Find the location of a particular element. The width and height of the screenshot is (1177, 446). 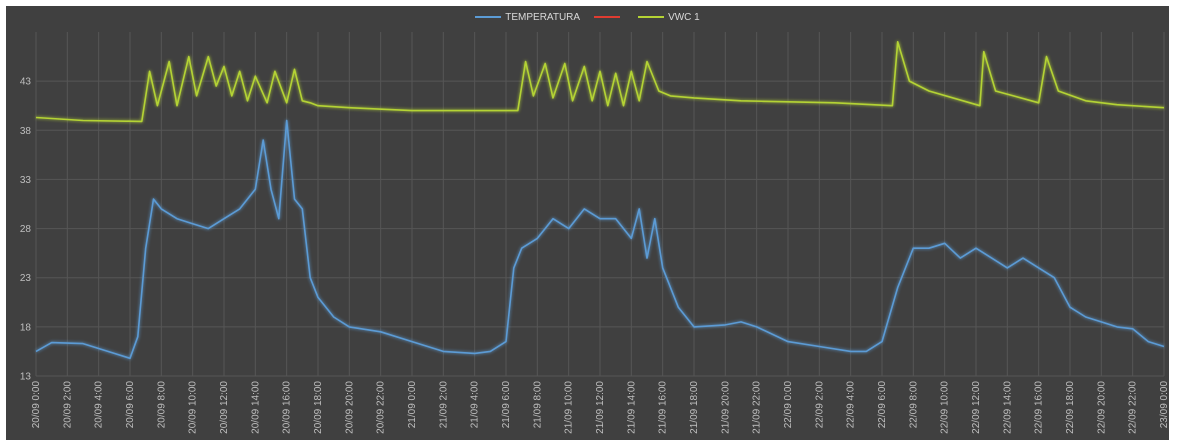

x-tick-label: 22/09 4:00 is located at coordinates (851, 405).